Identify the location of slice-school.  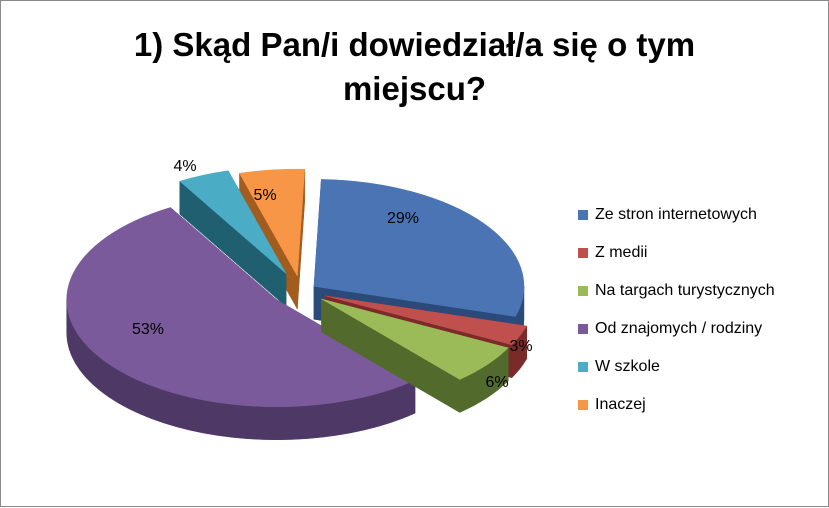
(233, 238).